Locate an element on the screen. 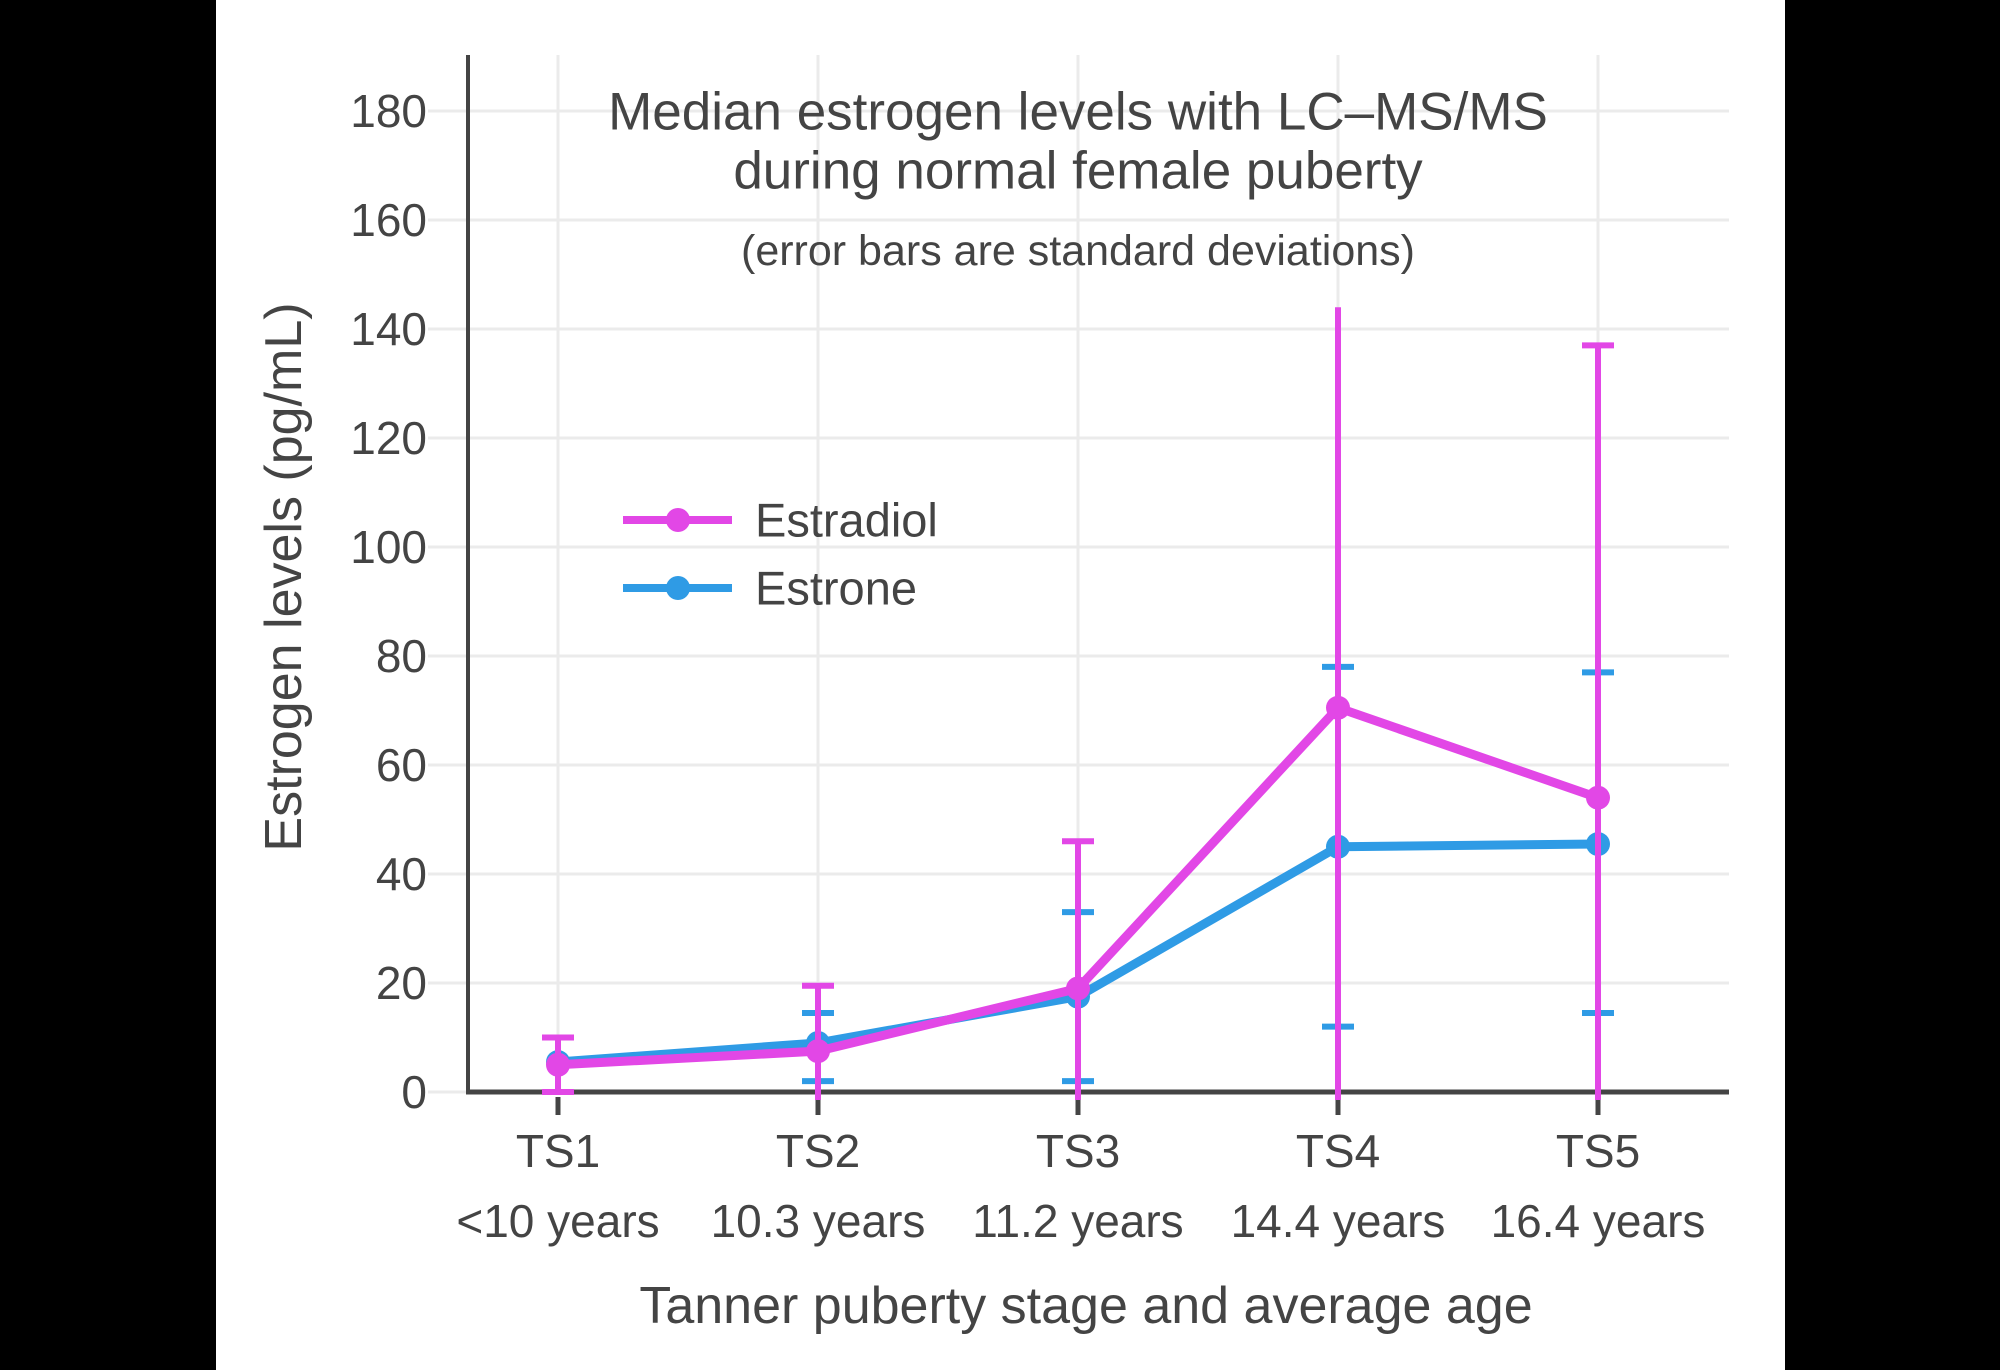  y-tick-label: 140 is located at coordinates (388, 329).